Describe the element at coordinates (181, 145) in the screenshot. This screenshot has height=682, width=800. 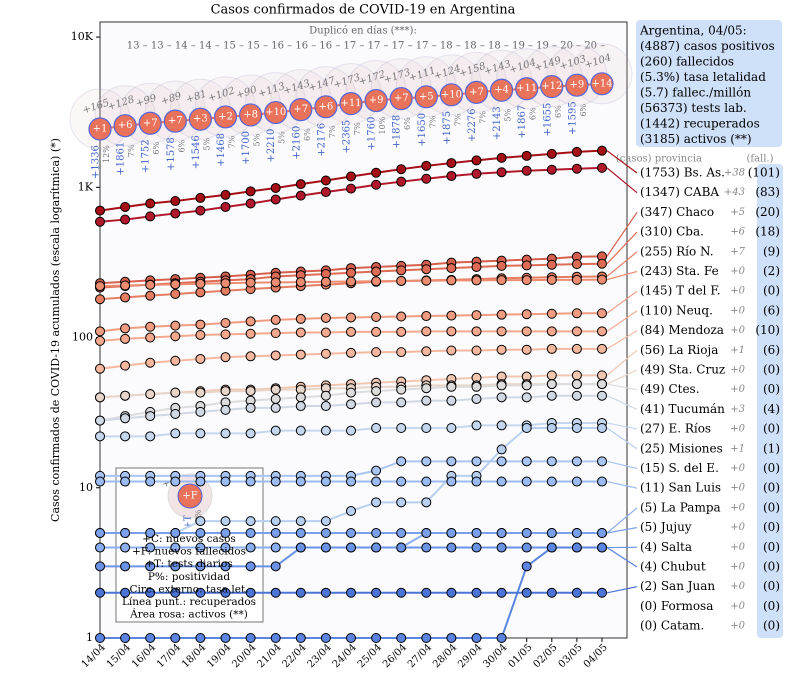
I see `positivity-label: 6%` at that location.